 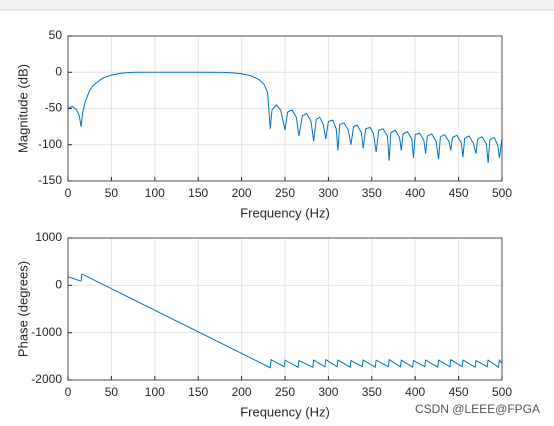 I want to click on y-tick-label: -100, so click(x=50, y=144).